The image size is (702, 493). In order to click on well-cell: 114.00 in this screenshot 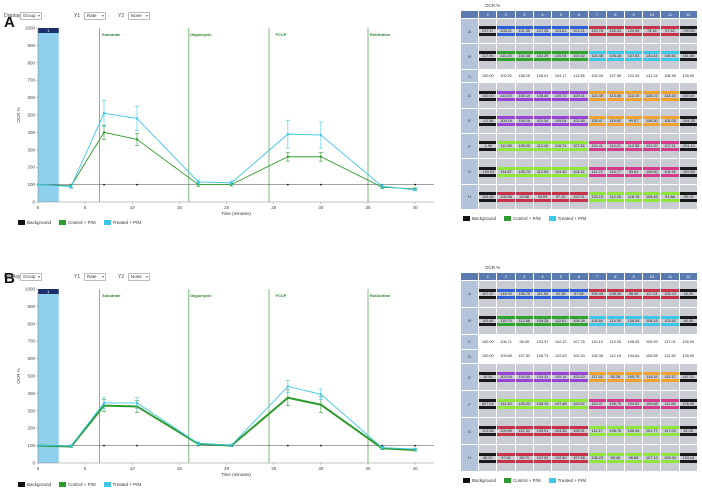, I will do `click(506, 294)`.